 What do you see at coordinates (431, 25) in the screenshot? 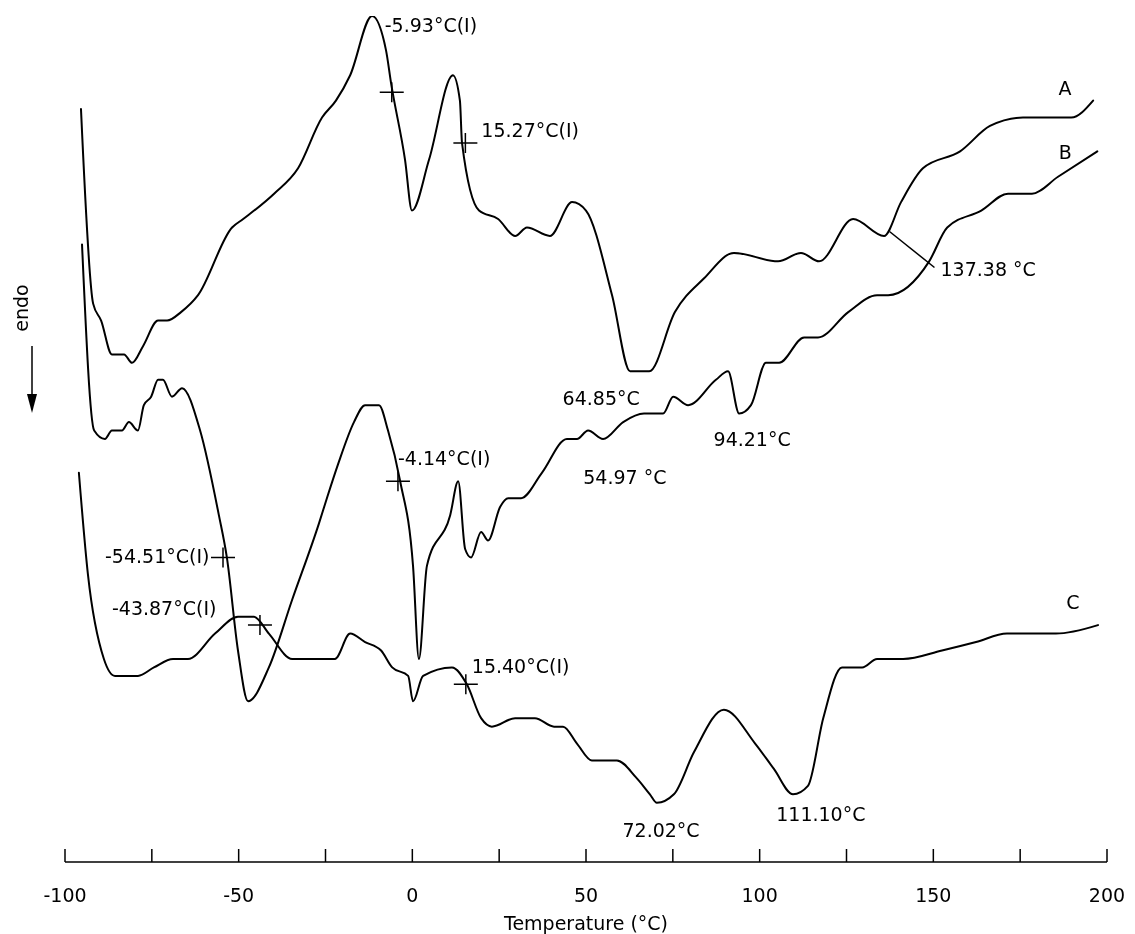
I see `annotation: -5.93°C(I)` at bounding box center [431, 25].